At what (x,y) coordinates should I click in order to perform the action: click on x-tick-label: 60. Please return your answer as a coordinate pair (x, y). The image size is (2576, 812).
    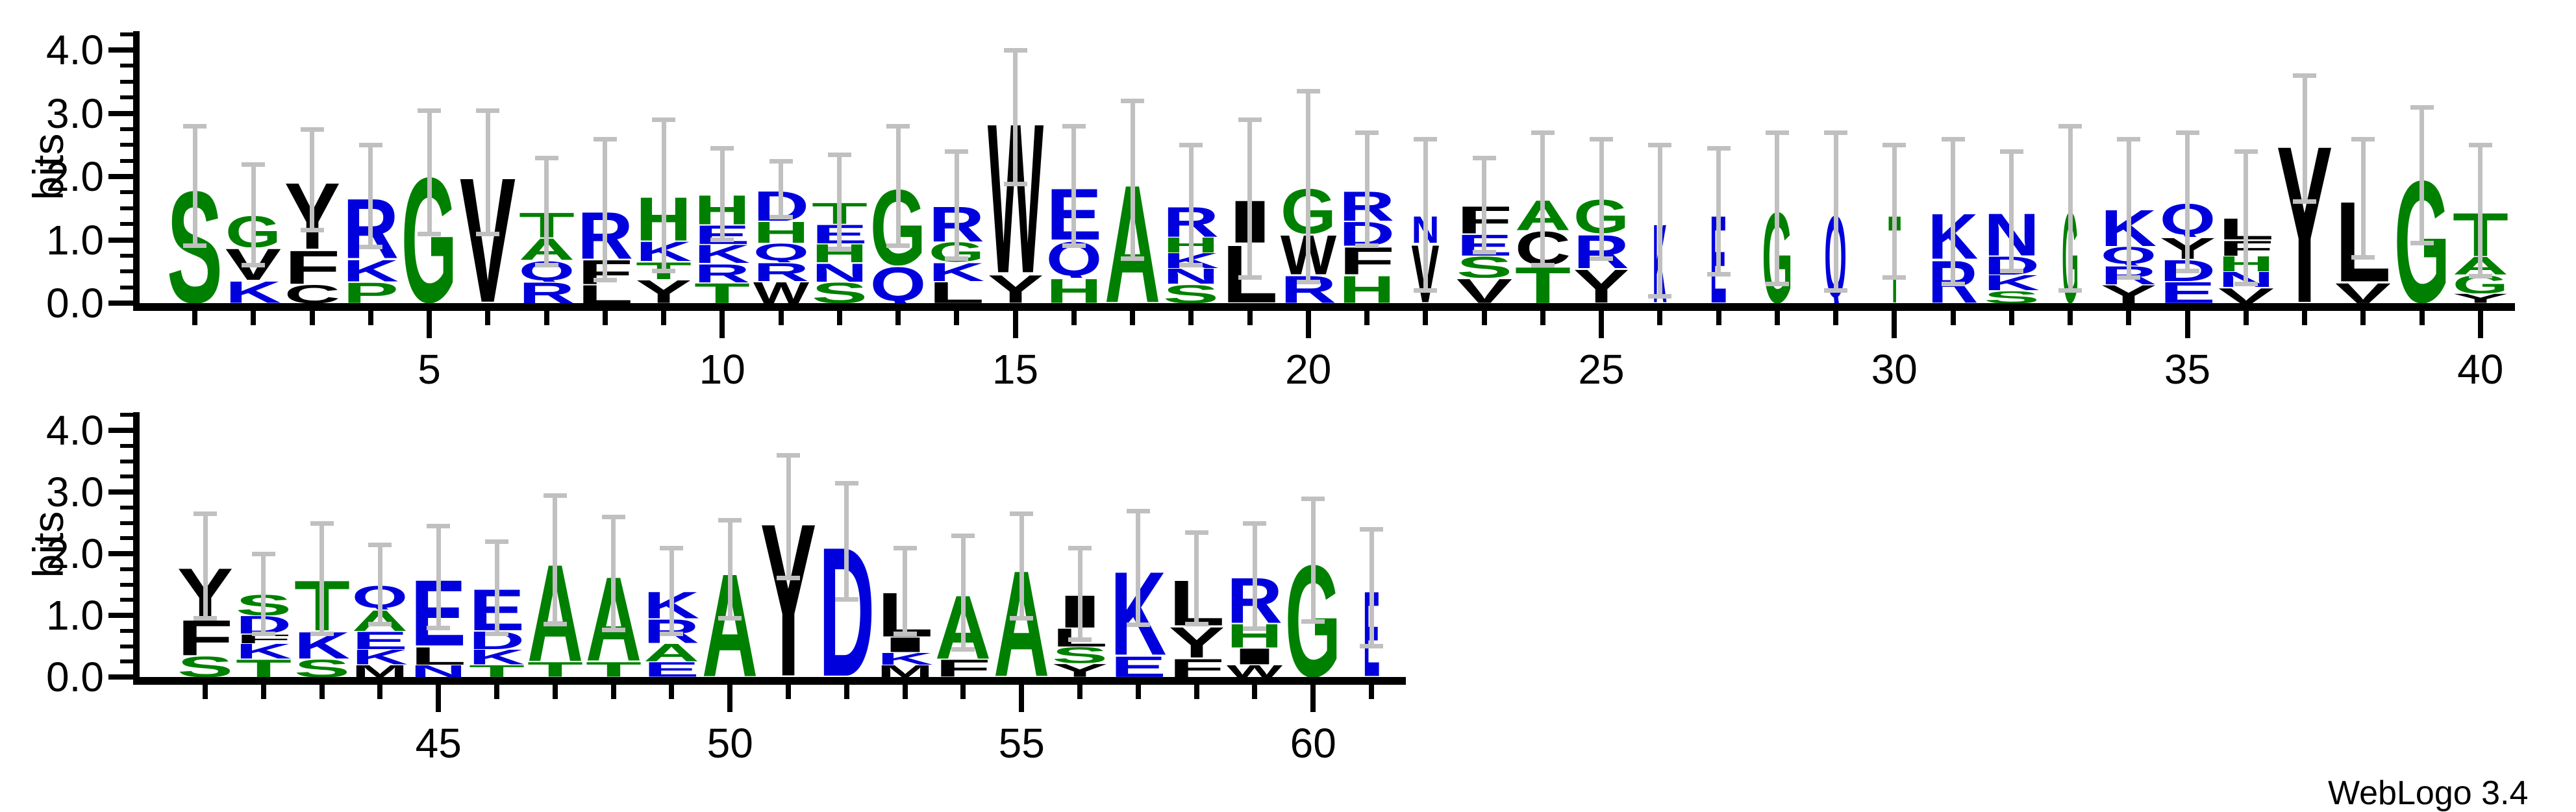
    Looking at the image, I should click on (1313, 743).